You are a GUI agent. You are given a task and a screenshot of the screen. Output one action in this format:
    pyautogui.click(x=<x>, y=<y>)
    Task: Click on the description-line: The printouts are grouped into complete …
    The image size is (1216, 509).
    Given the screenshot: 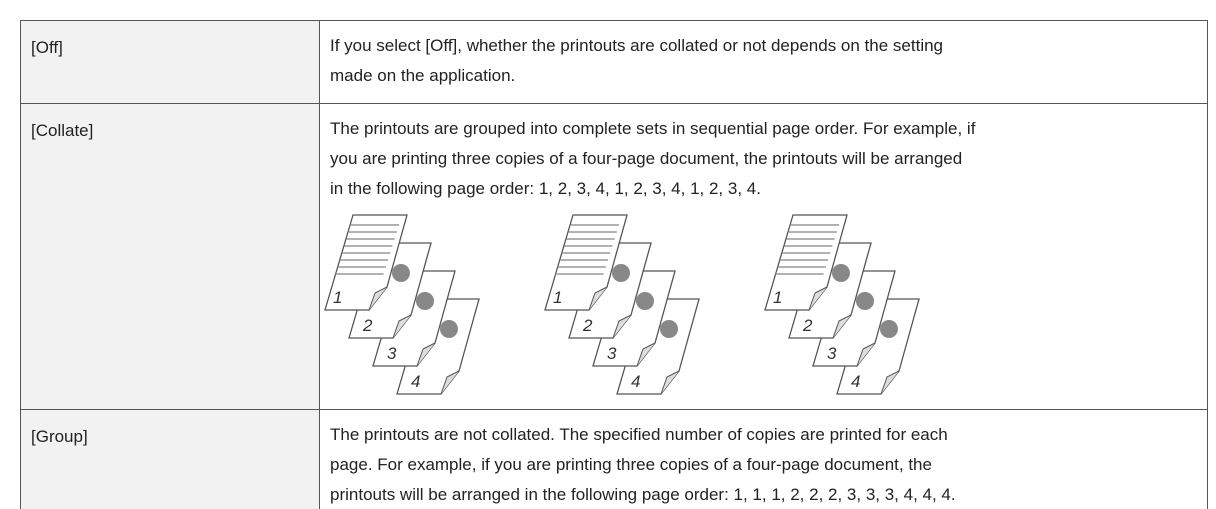 What is the action you would take?
    pyautogui.click(x=653, y=128)
    